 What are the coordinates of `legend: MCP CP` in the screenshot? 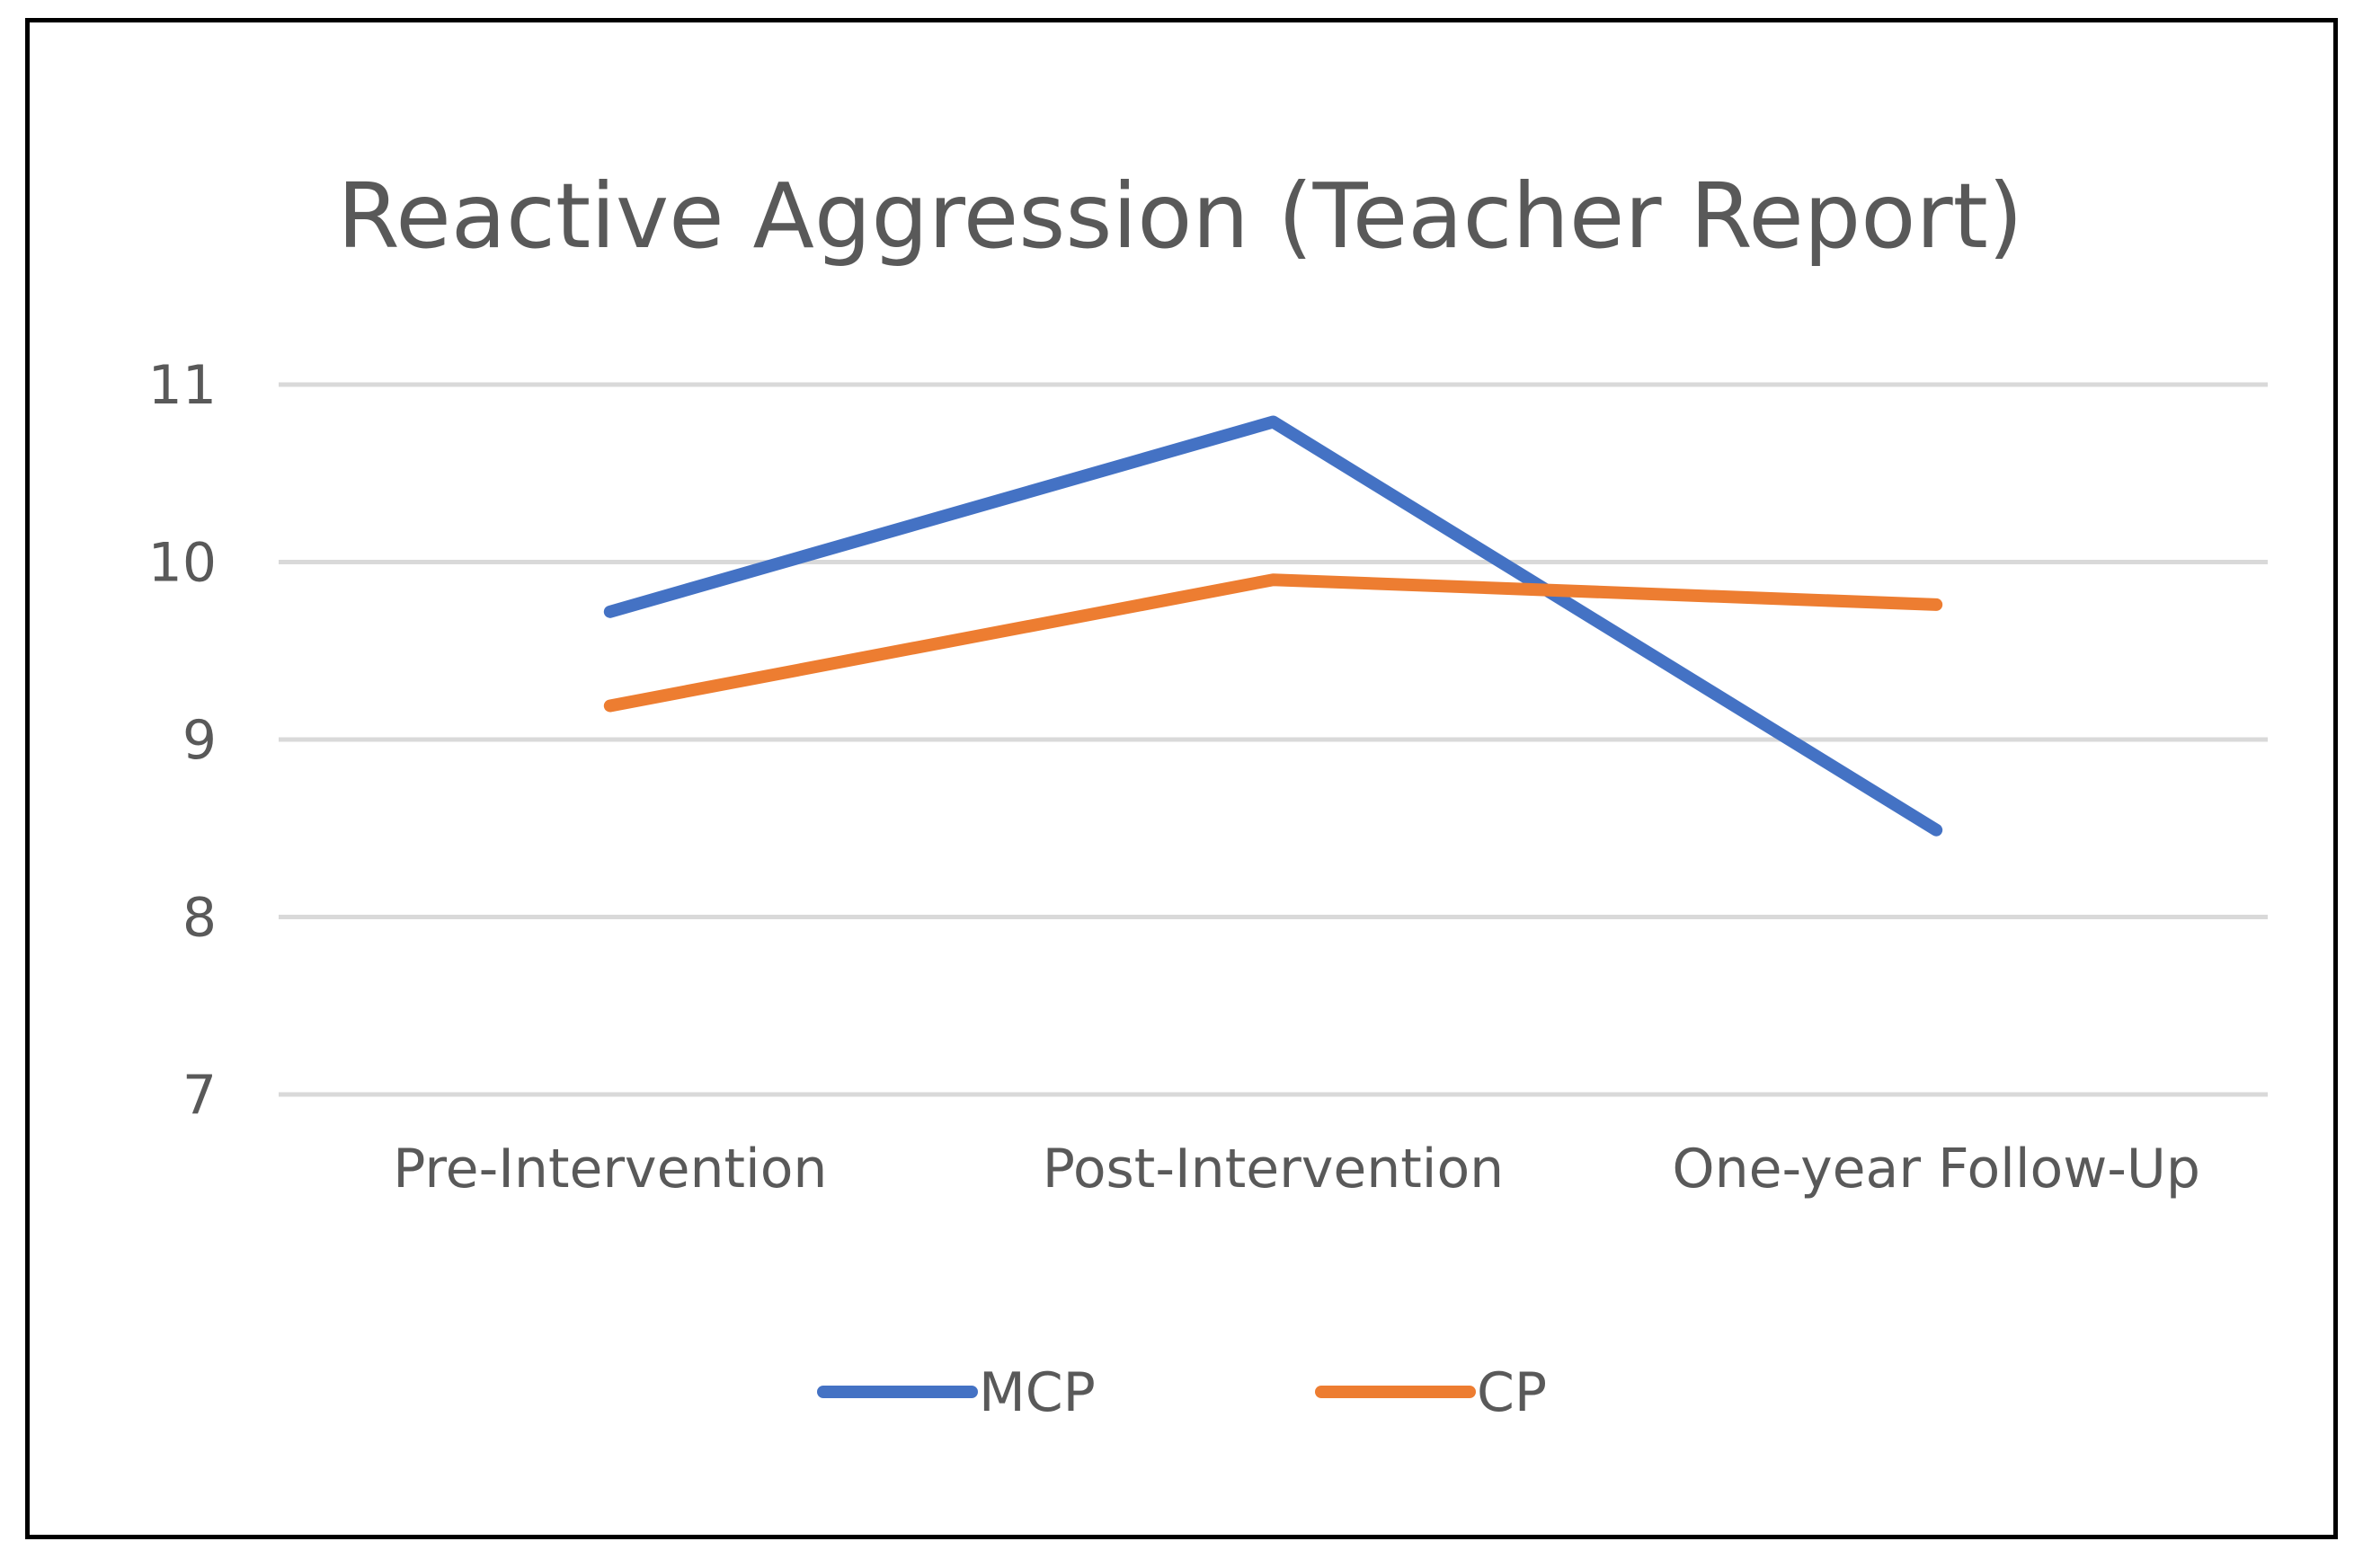 It's located at (1182, 1392).